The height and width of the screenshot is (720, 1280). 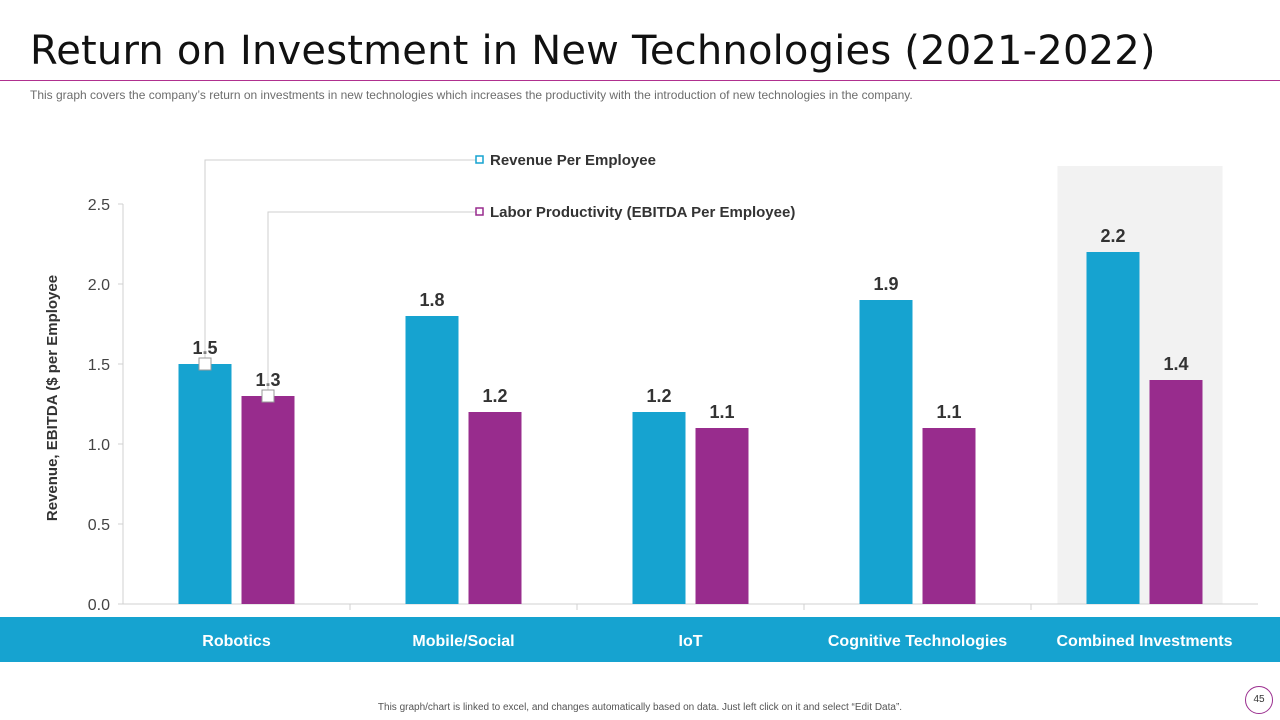 I want to click on category-label: Mobile/Social, so click(x=463, y=641).